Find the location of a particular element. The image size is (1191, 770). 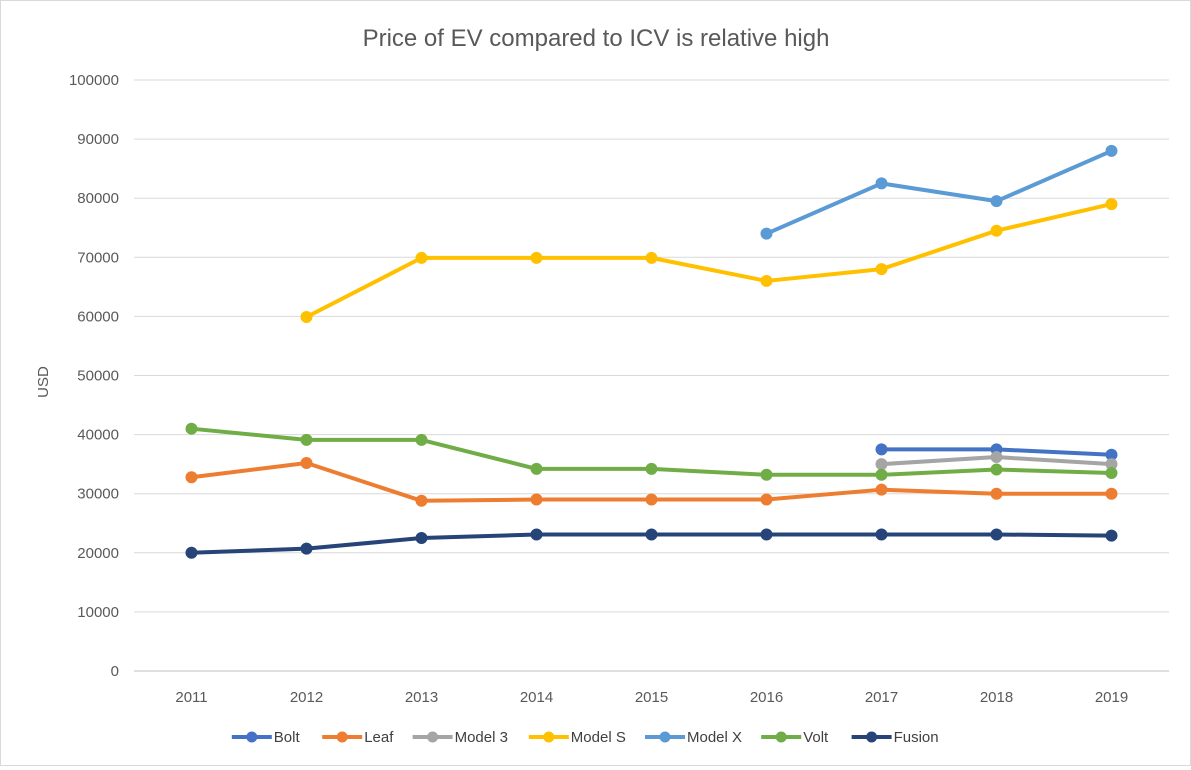

legend: Bolt Leaf Model 3 Model S Model X Volt Fusion is located at coordinates (585, 737).